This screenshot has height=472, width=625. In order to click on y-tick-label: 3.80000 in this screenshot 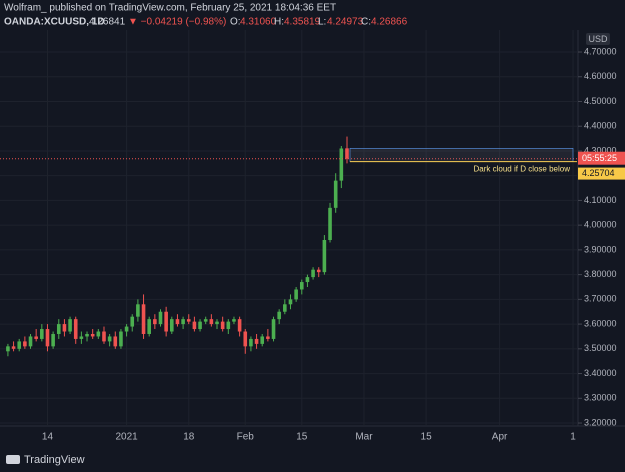, I will do `click(600, 274)`.